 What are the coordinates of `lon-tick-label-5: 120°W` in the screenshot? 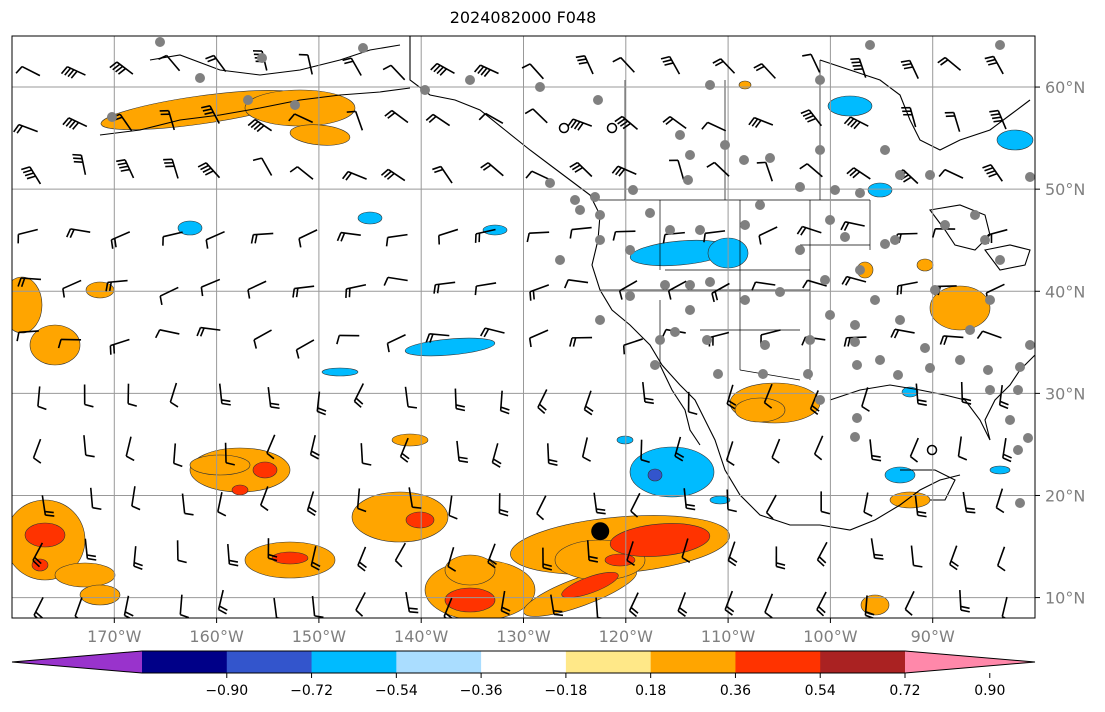 It's located at (626, 636).